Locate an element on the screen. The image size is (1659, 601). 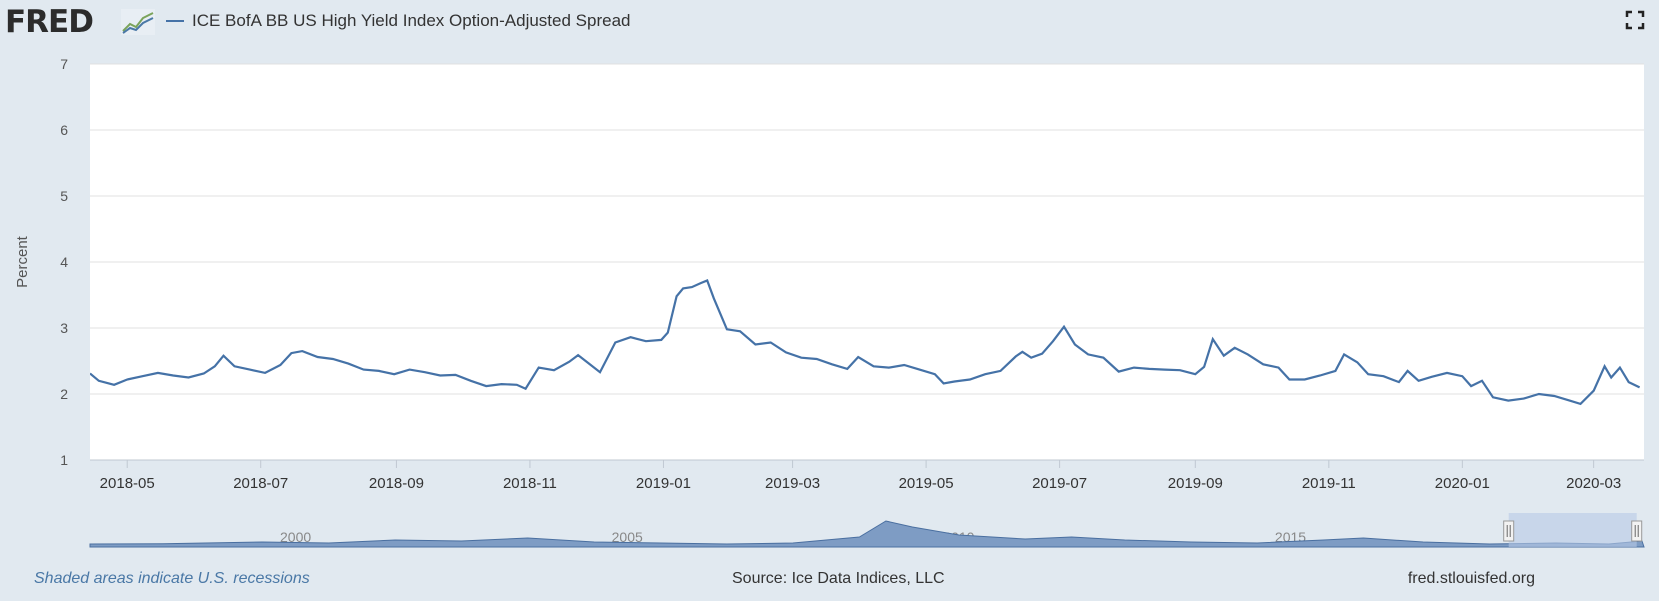
x-tick-label: 2019-03 is located at coordinates (792, 483).